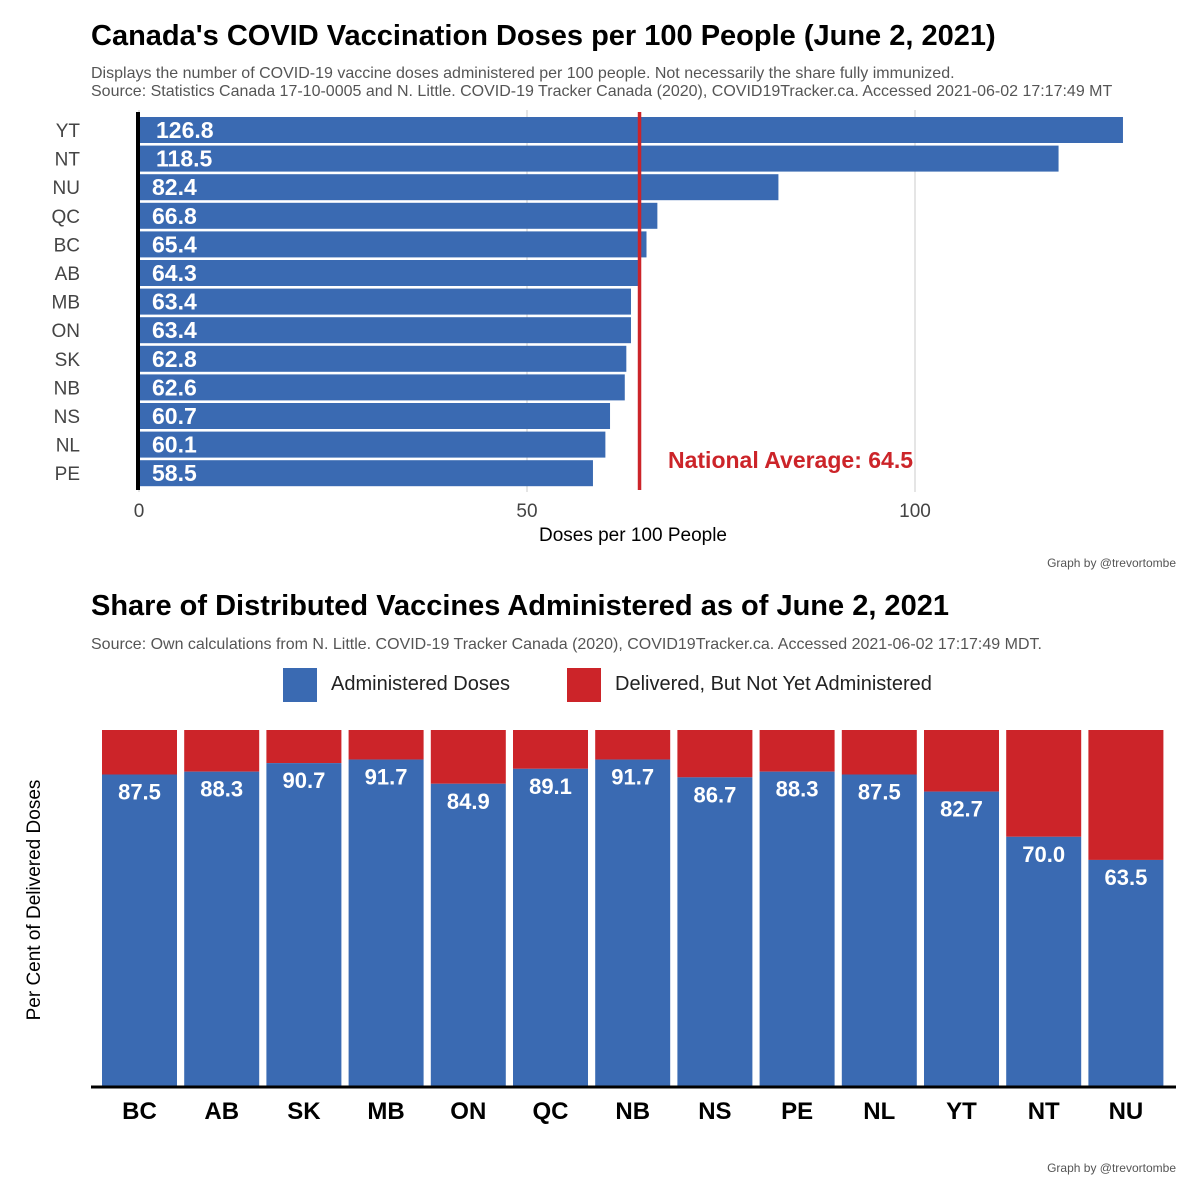 Image resolution: width=1200 pixels, height=1200 pixels. Describe the element at coordinates (550, 786) in the screenshot. I see `bar-value-label: 89.1` at that location.